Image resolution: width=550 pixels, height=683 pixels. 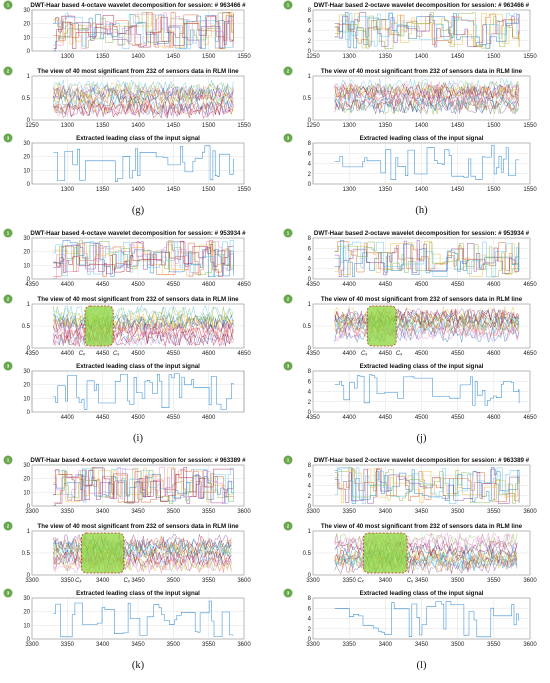 What do you see at coordinates (32, 581) in the screenshot?
I see `x-tick-label: 3300` at bounding box center [32, 581].